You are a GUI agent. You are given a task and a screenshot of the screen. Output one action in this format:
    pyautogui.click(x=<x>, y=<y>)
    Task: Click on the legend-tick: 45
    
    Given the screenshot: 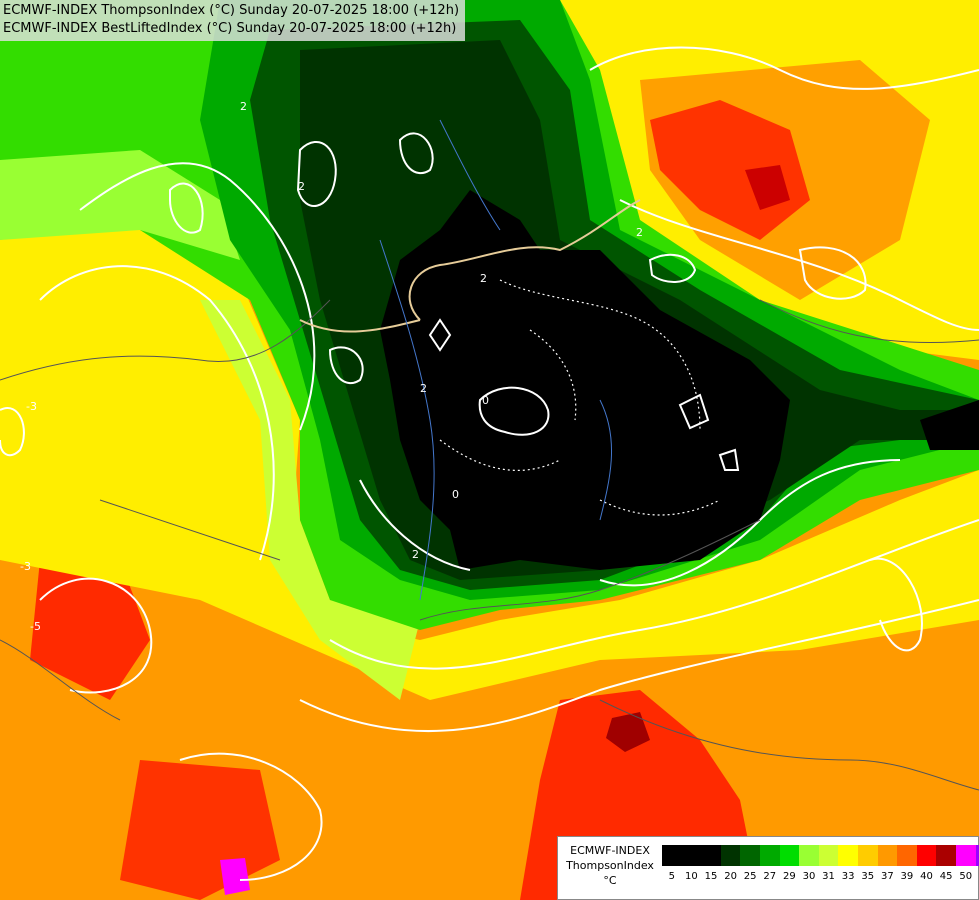 What is the action you would take?
    pyautogui.click(x=946, y=876)
    